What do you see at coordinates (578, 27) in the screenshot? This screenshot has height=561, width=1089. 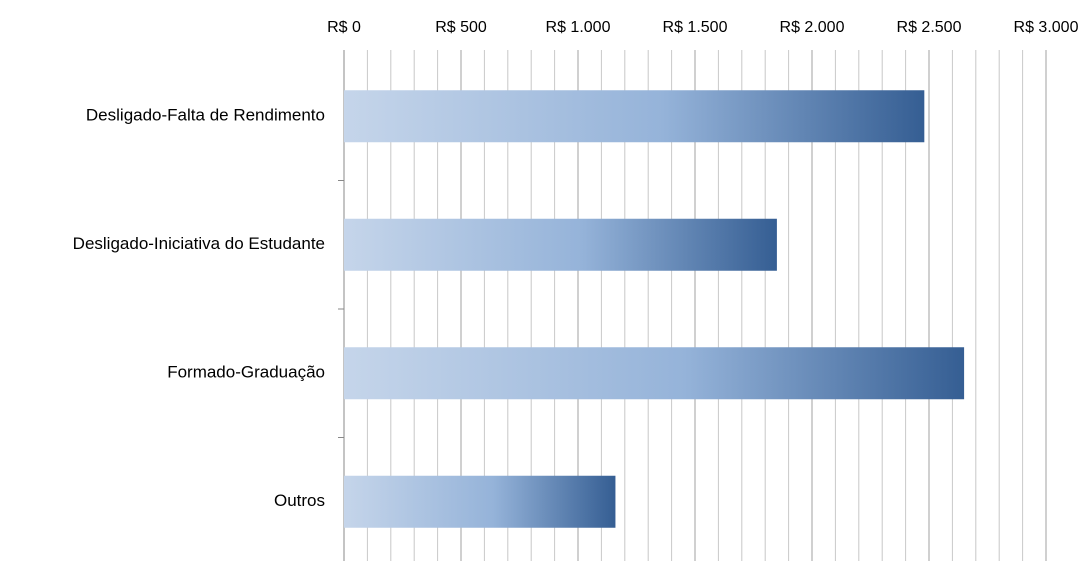 I see `x-tick-label: R$ 1.000` at bounding box center [578, 27].